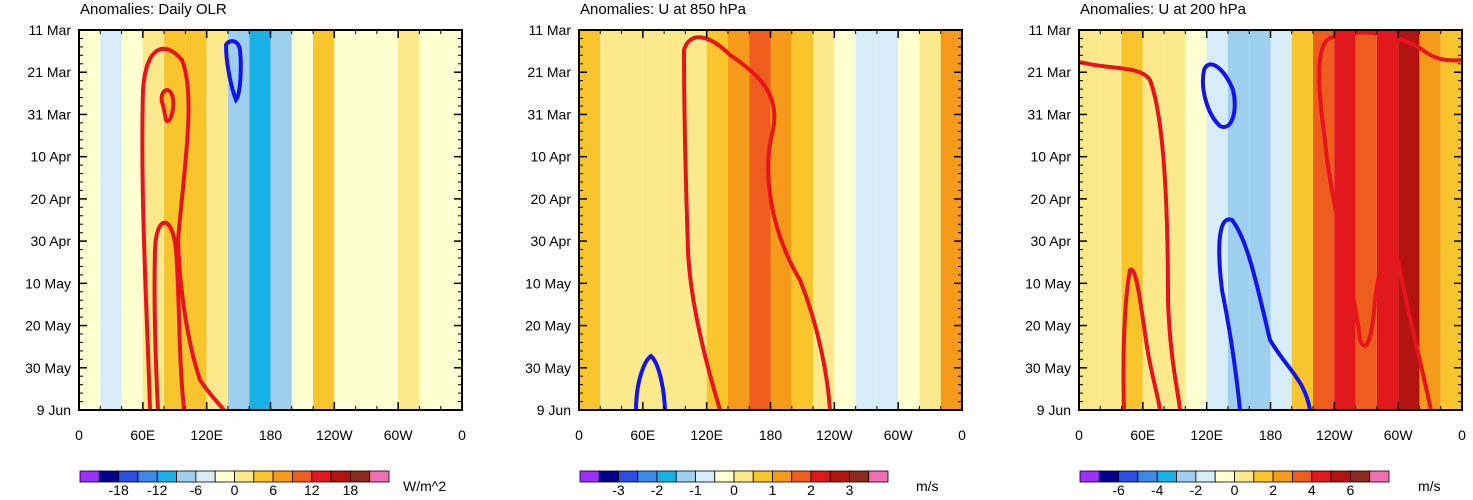  Describe the element at coordinates (1196, 488) in the screenshot. I see `colorbar-tick-label: -2` at that location.